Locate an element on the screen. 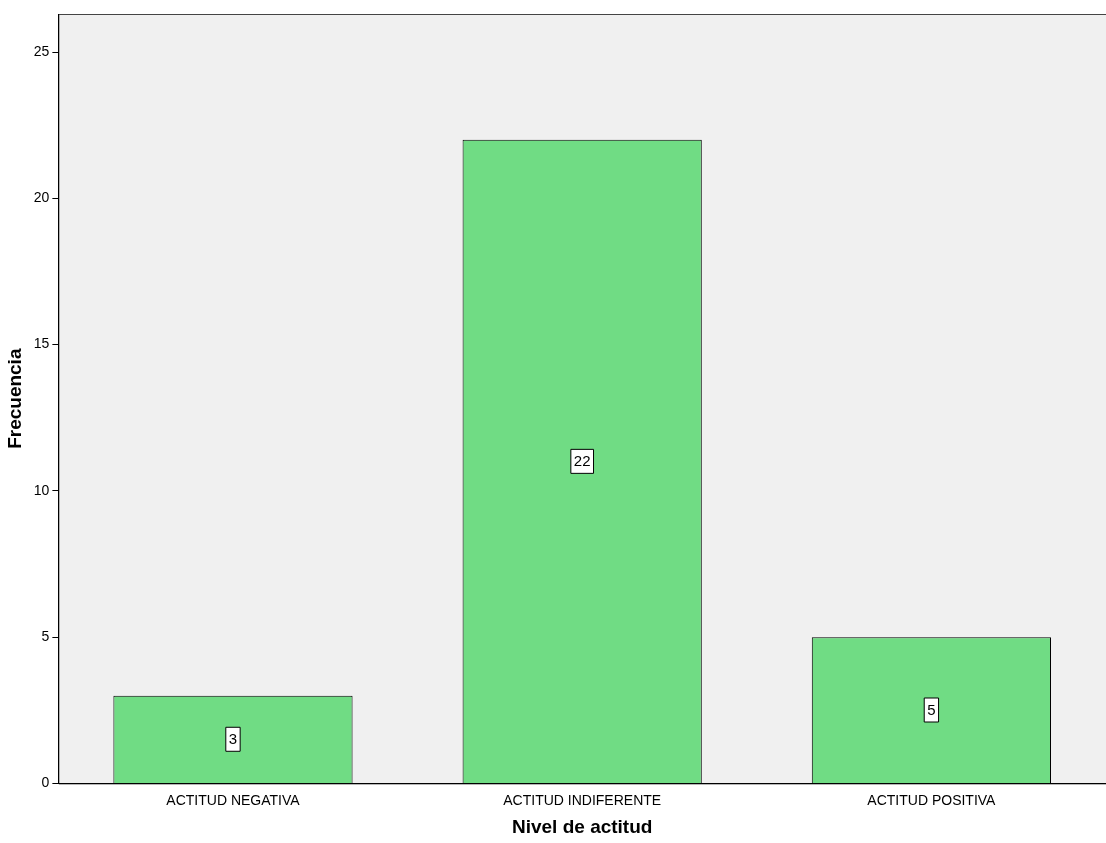 This screenshot has width=1106, height=843. x-tick-label: ACTITUD NEGATIVA is located at coordinates (233, 799).